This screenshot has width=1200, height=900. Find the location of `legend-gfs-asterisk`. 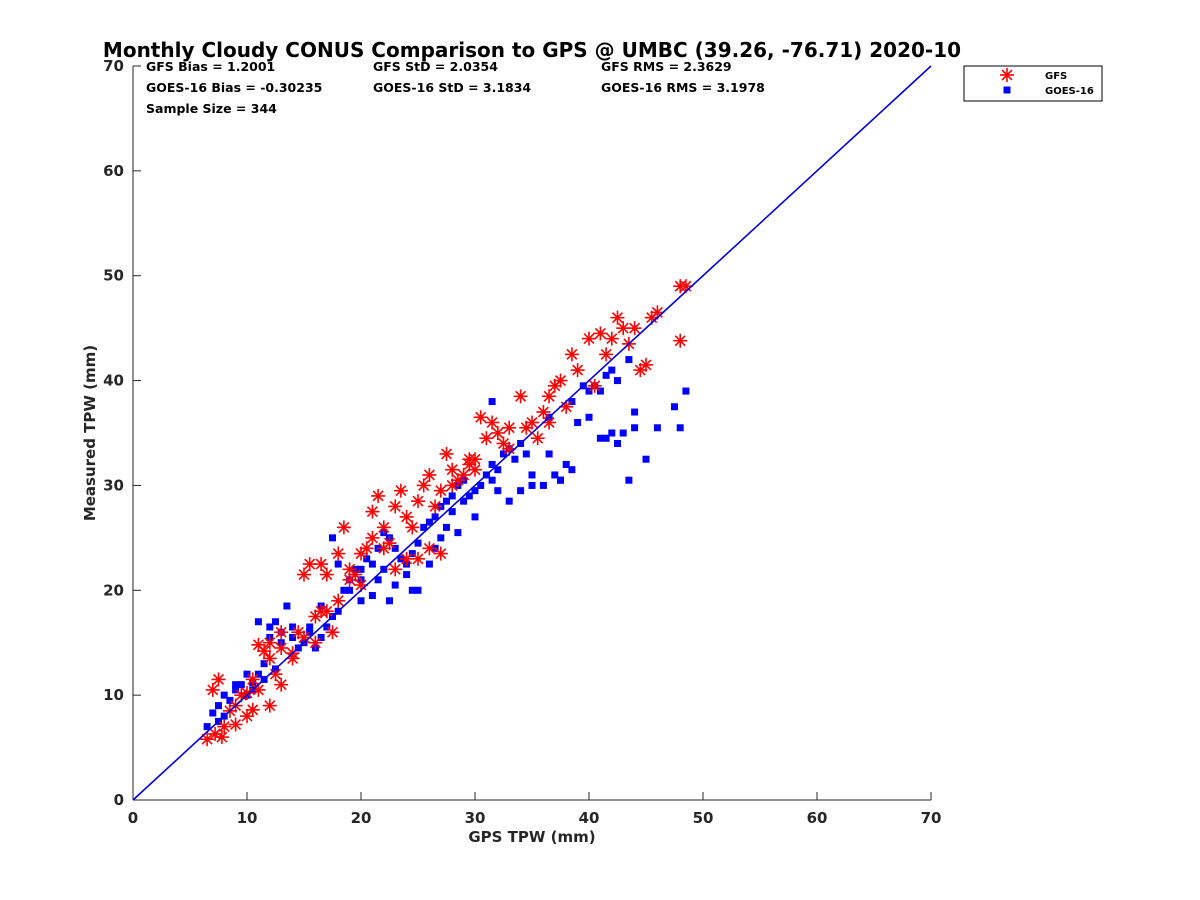

legend-gfs-asterisk is located at coordinates (1007, 75).